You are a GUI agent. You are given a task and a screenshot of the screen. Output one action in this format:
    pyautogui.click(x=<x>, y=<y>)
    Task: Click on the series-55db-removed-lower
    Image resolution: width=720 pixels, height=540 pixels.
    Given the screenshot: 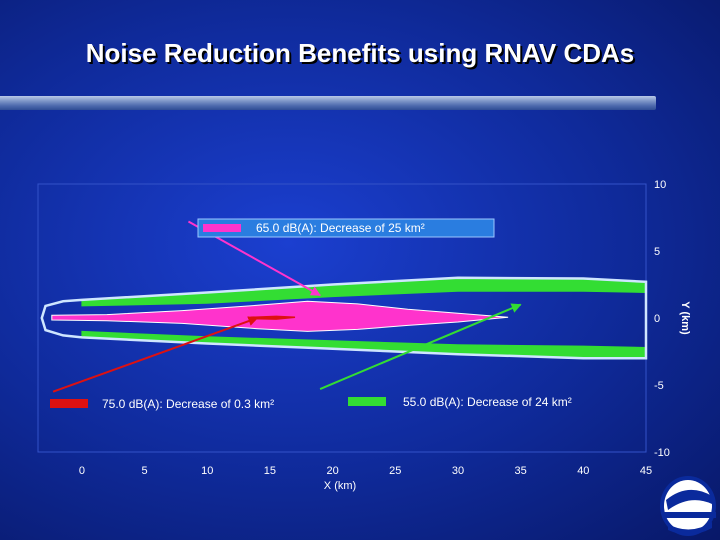 What is the action you would take?
    pyautogui.click(x=364, y=344)
    